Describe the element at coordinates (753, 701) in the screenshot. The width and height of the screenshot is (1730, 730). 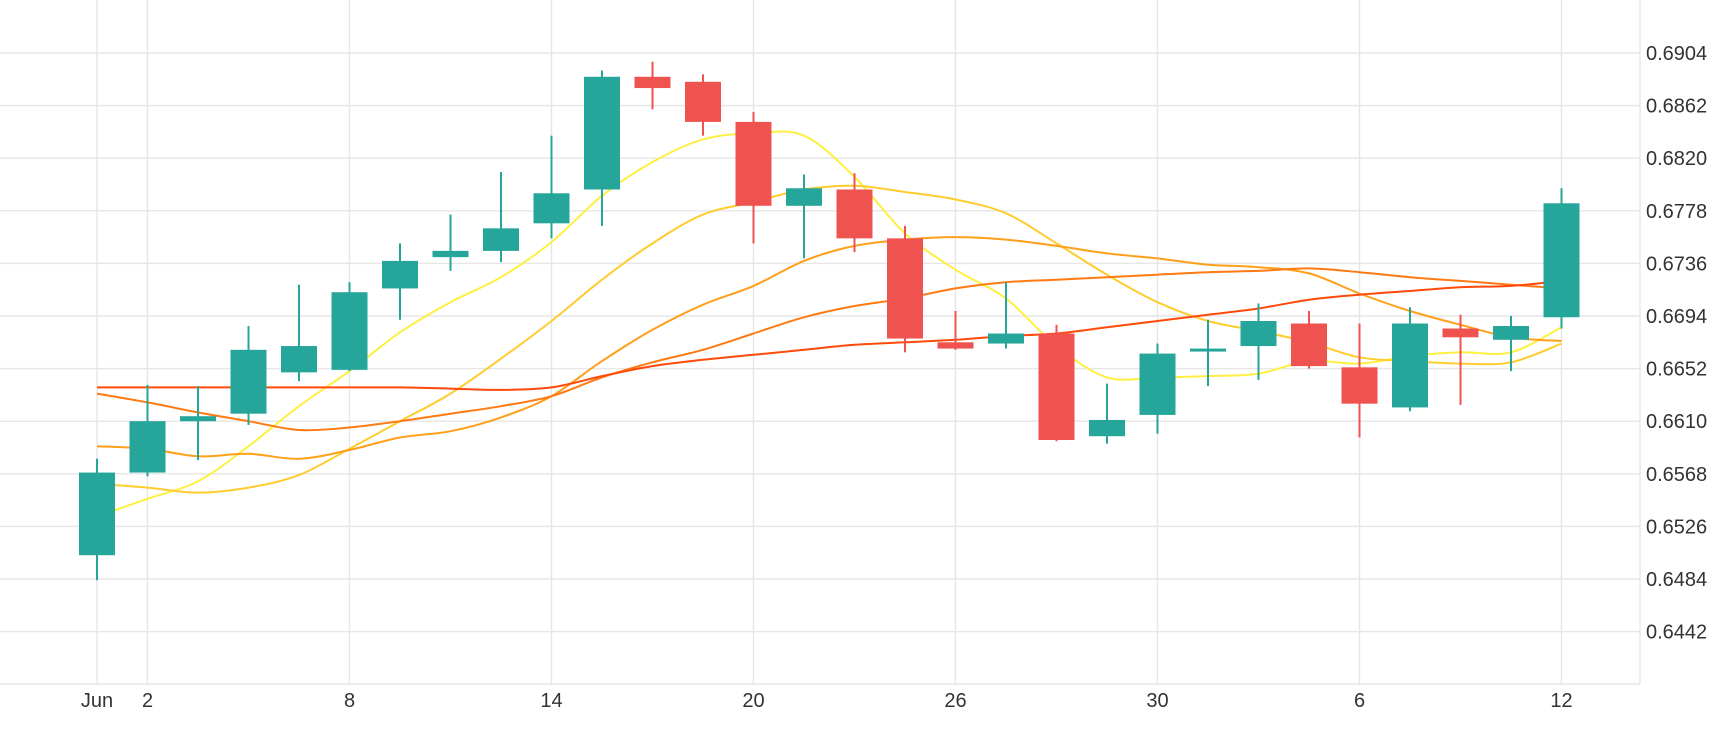
I see `x-tick-label: 20` at that location.